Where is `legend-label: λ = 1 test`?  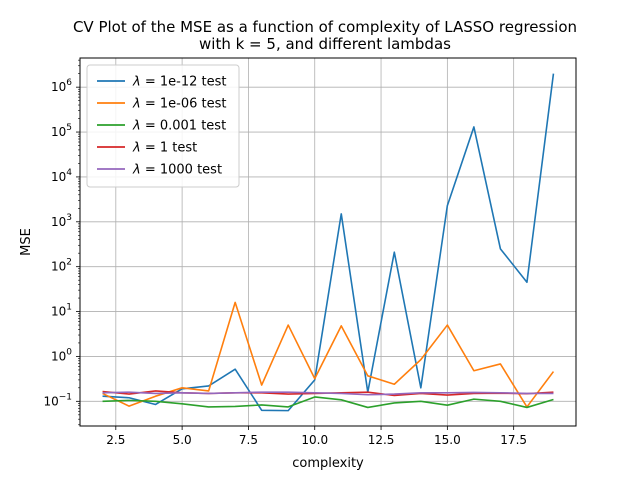
legend-label: λ = 1 test is located at coordinates (164, 148).